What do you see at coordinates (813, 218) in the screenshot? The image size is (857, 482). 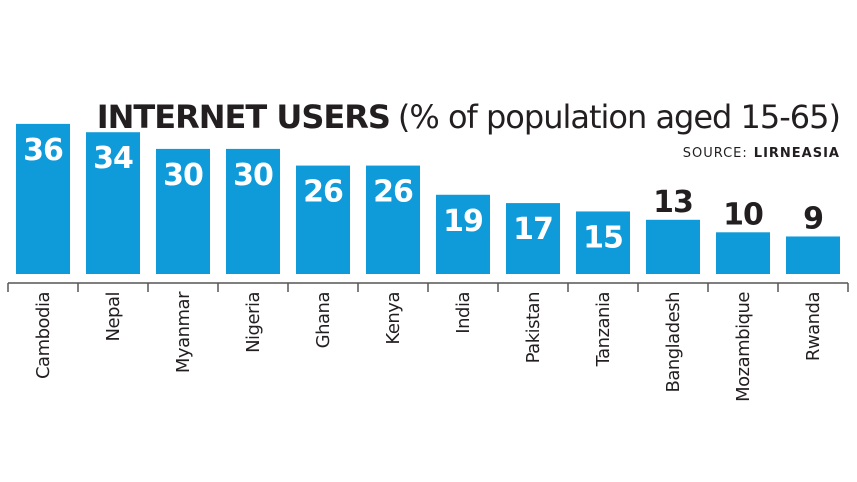 I see `value-label: 9` at bounding box center [813, 218].